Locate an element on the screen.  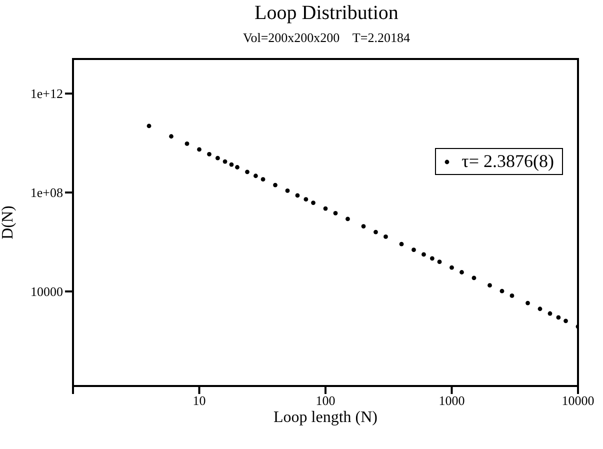
y-axis-title: D(N) is located at coordinates (8, 223).